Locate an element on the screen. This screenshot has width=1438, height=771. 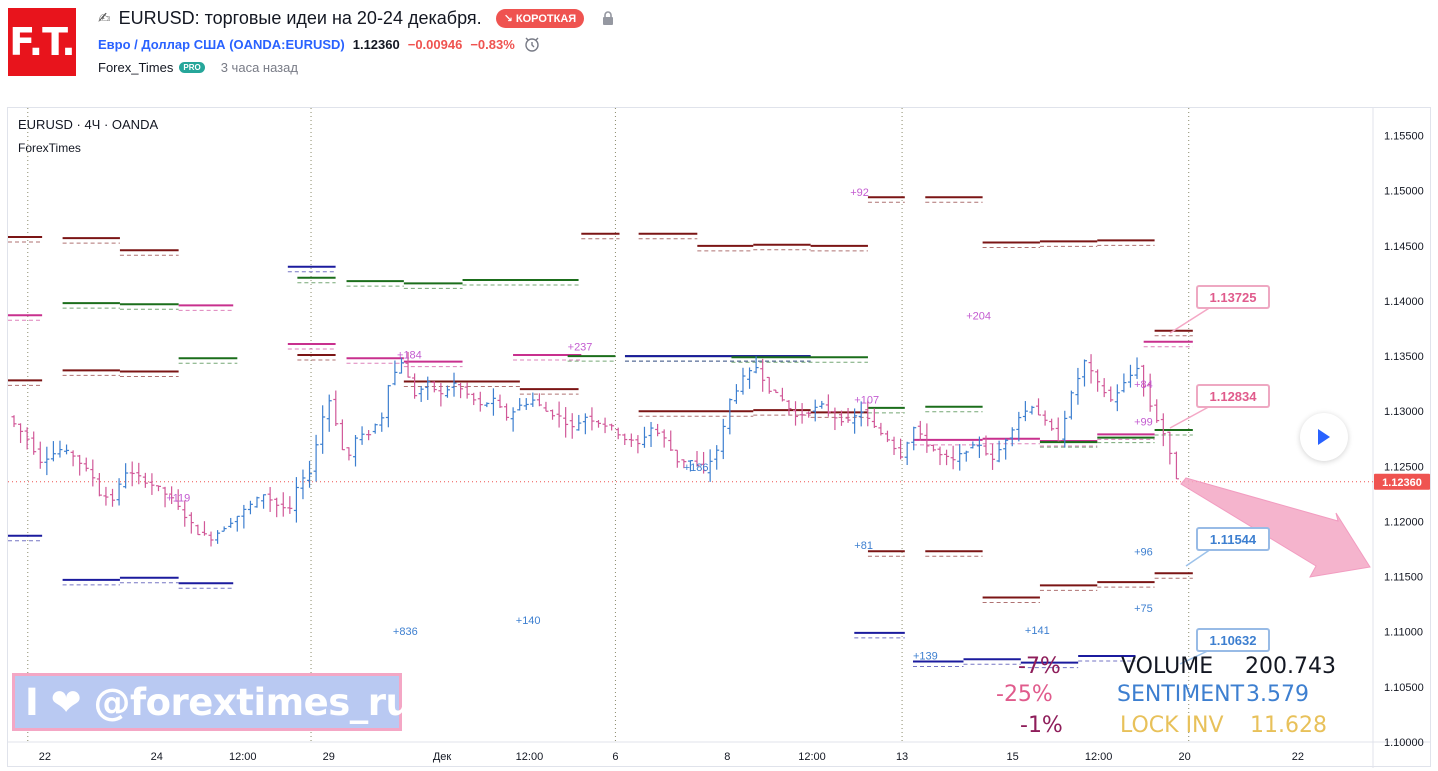
play-button is located at coordinates (1324, 437).